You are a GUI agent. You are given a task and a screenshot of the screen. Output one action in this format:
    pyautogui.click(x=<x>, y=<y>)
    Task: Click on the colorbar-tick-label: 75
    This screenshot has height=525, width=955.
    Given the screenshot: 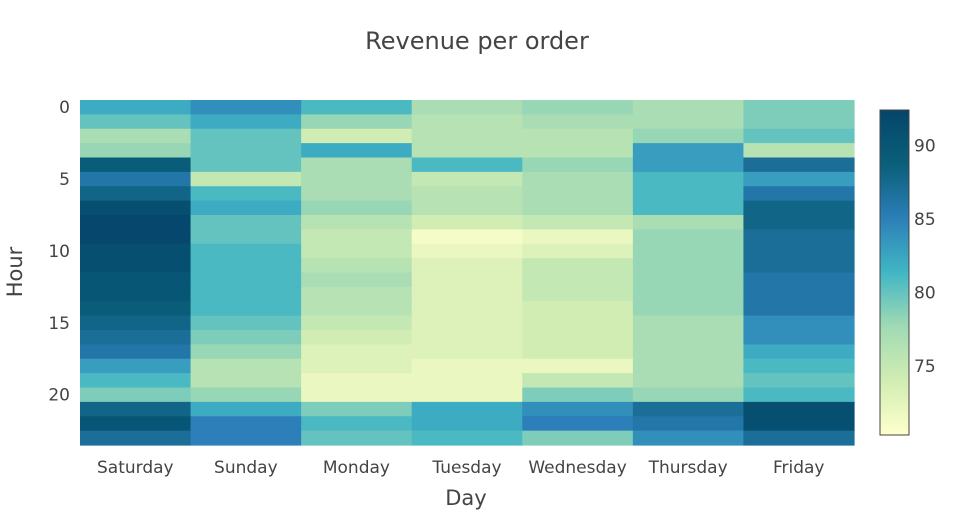 What is the action you would take?
    pyautogui.click(x=925, y=367)
    